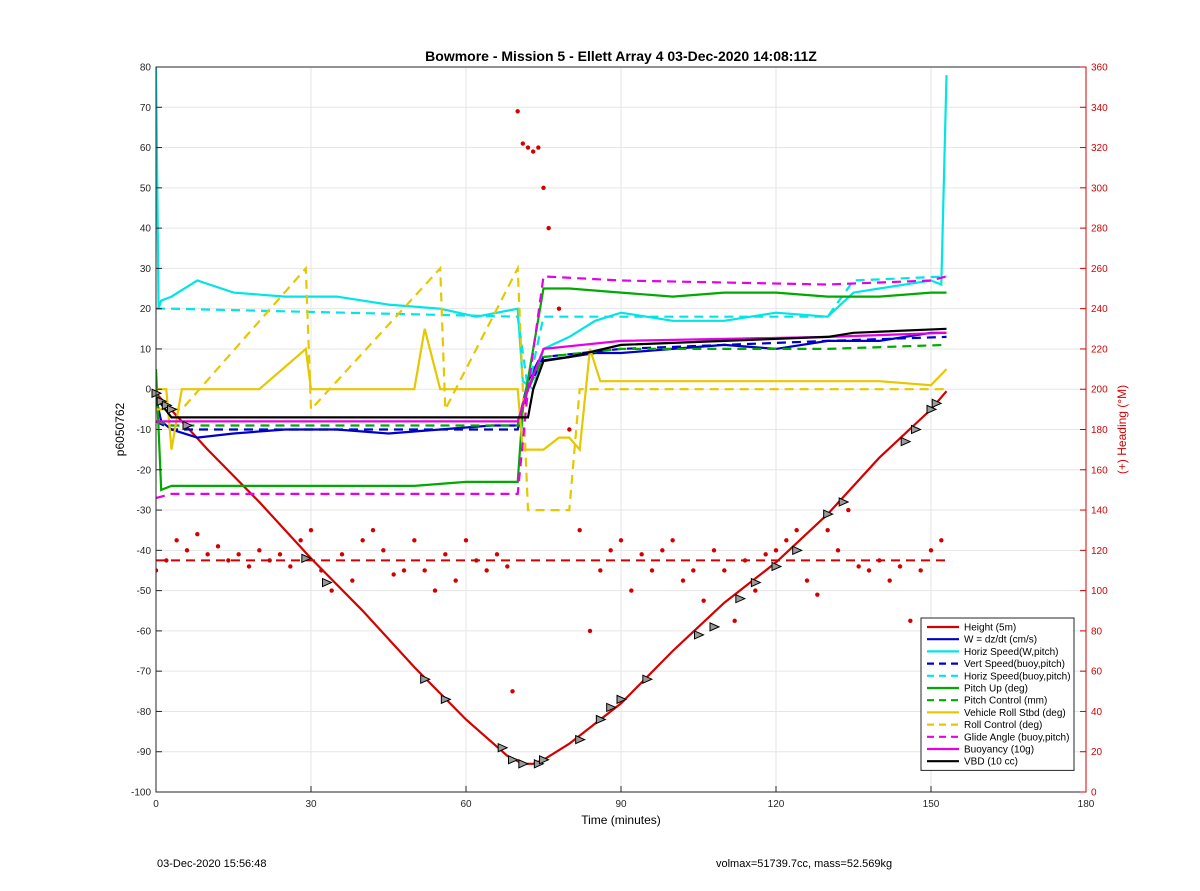  I want to click on y-tick-label-left: -60, so click(144, 631).